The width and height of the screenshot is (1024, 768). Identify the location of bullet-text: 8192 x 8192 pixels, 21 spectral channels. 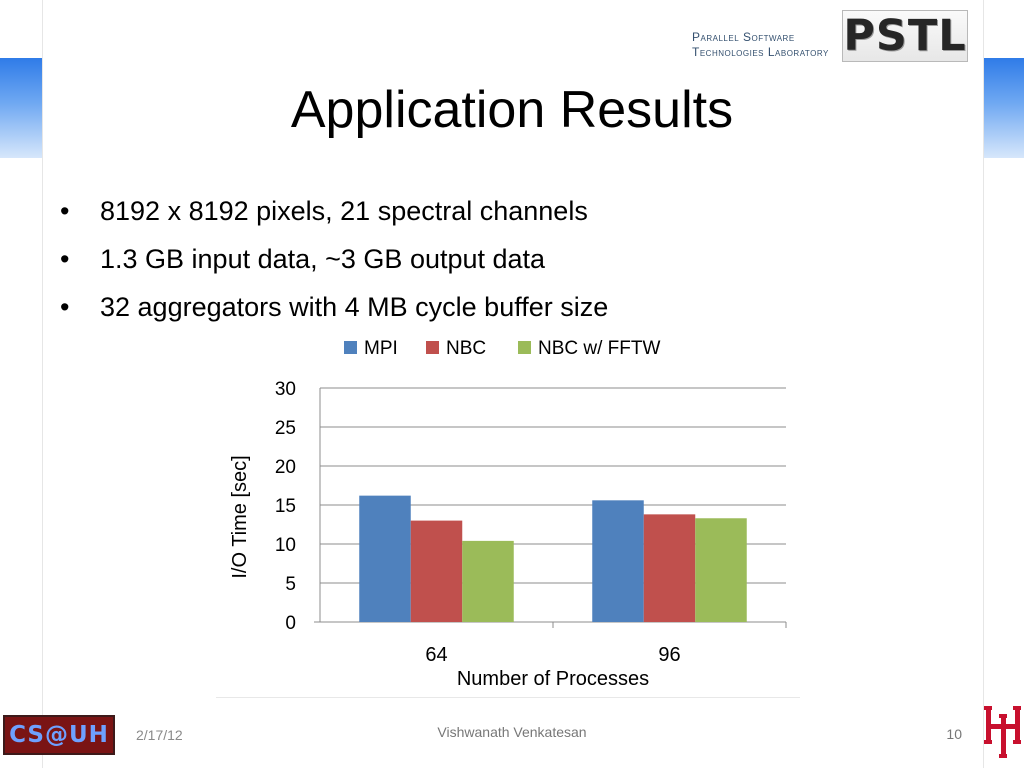
(344, 211).